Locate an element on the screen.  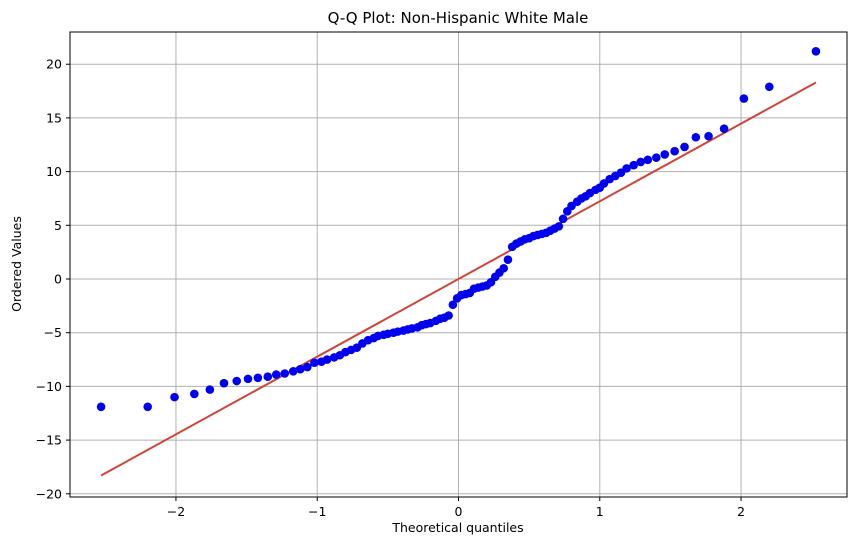
y-tick-label: 10 is located at coordinates (54, 171).